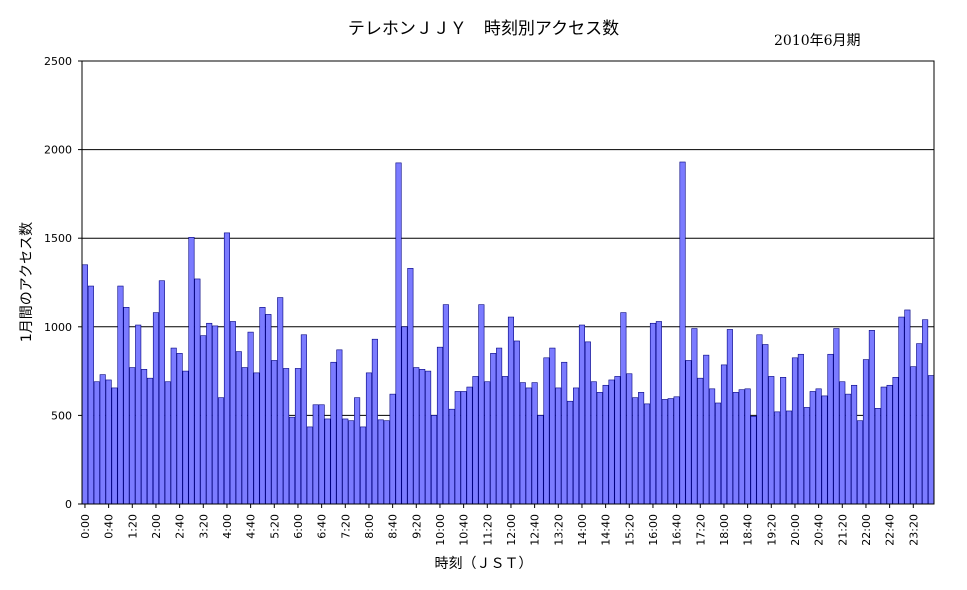  Describe the element at coordinates (771, 530) in the screenshot. I see `x-tick-label: 19:20` at that location.